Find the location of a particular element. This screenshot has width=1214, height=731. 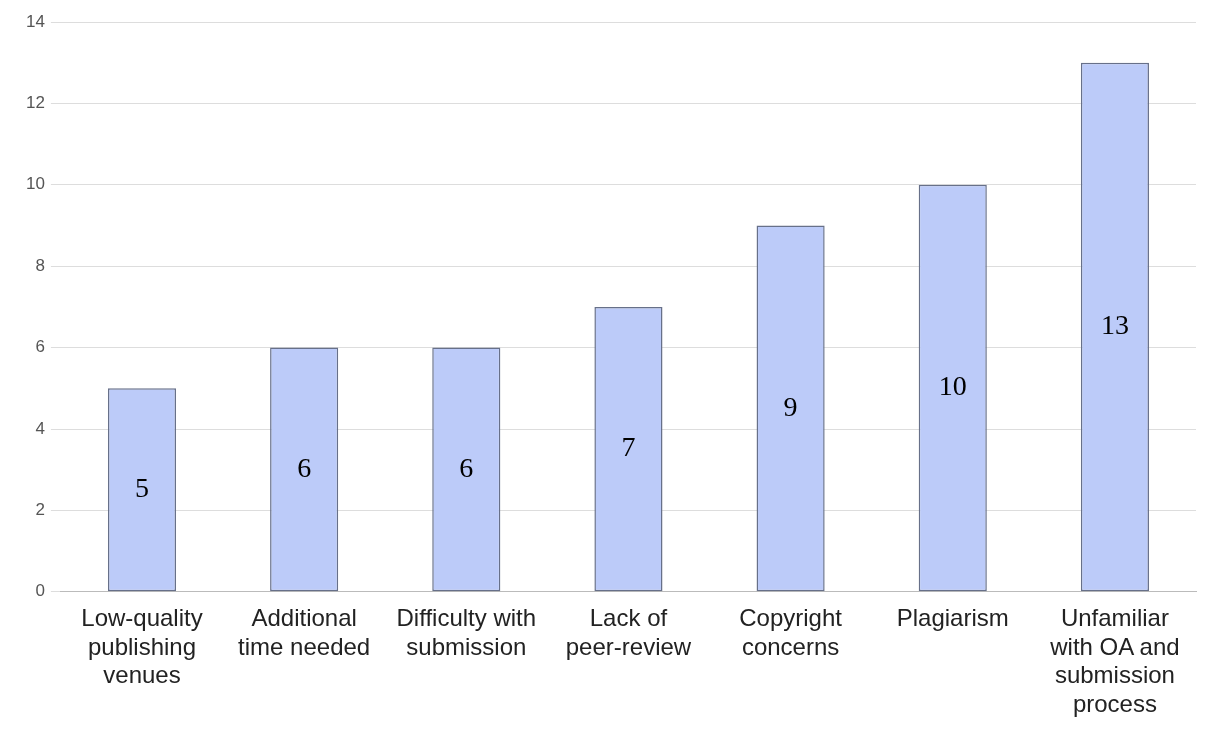

y-tick-label: 6 is located at coordinates (40, 347).